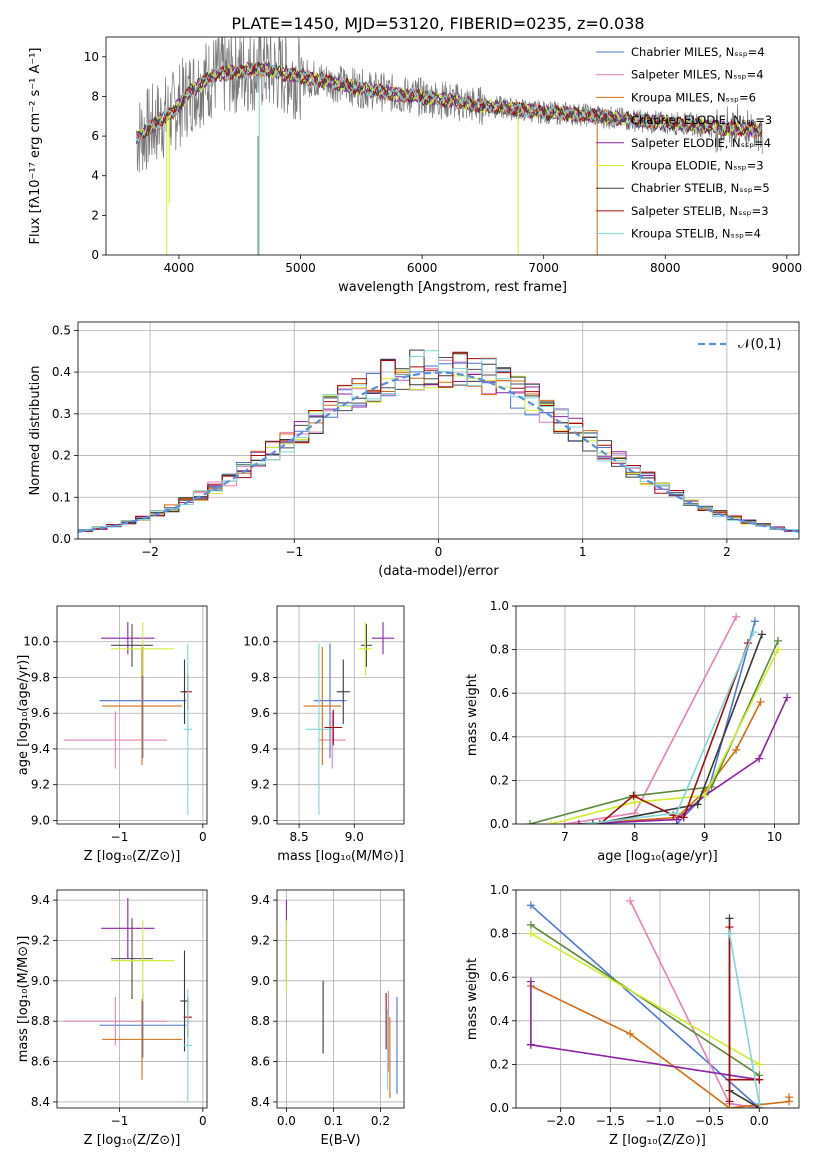 This screenshot has width=819, height=1174. I want to click on y-tick-label: 8.4, so click(40, 1102).